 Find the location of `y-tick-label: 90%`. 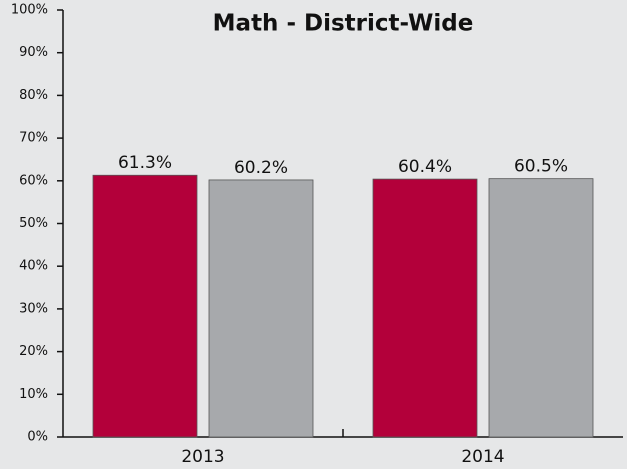

y-tick-label: 90% is located at coordinates (33, 52).